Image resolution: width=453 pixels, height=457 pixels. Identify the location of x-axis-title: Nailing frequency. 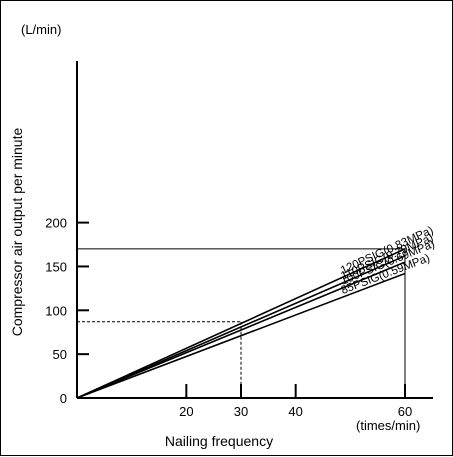
(219, 441).